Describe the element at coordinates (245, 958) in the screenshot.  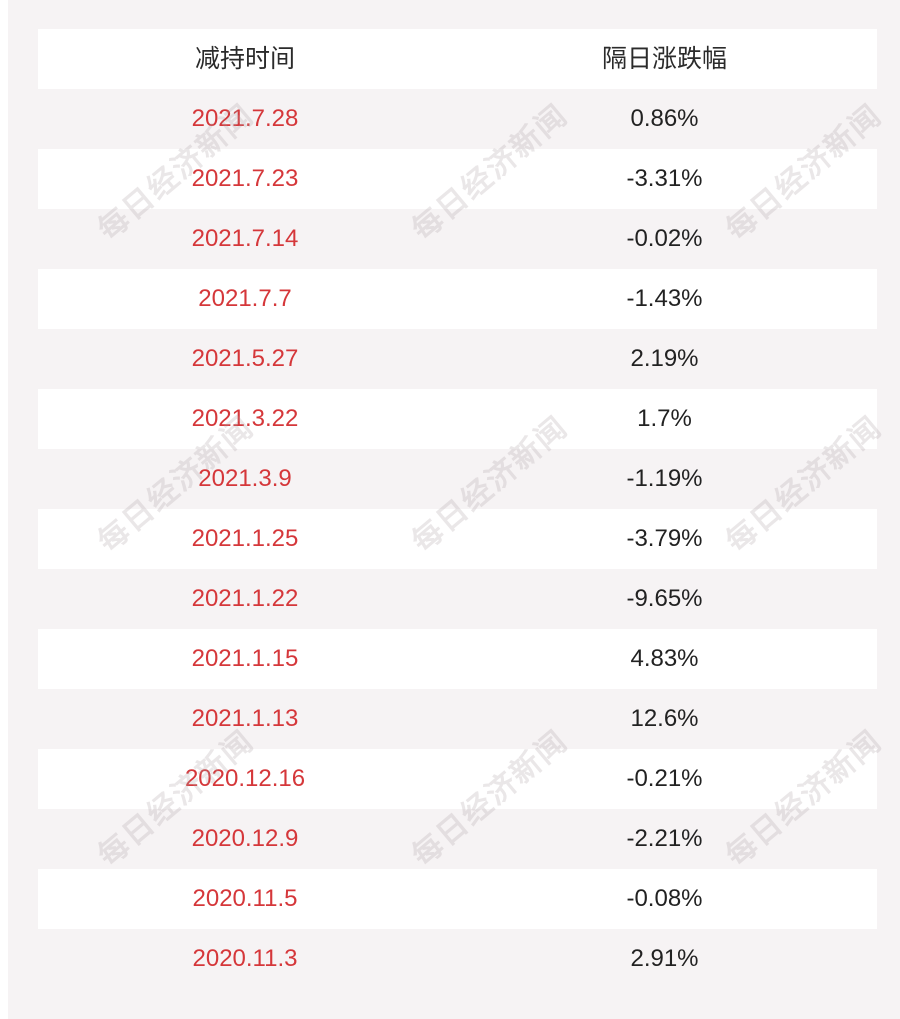
I see `date-cell: 2020.11.3` at that location.